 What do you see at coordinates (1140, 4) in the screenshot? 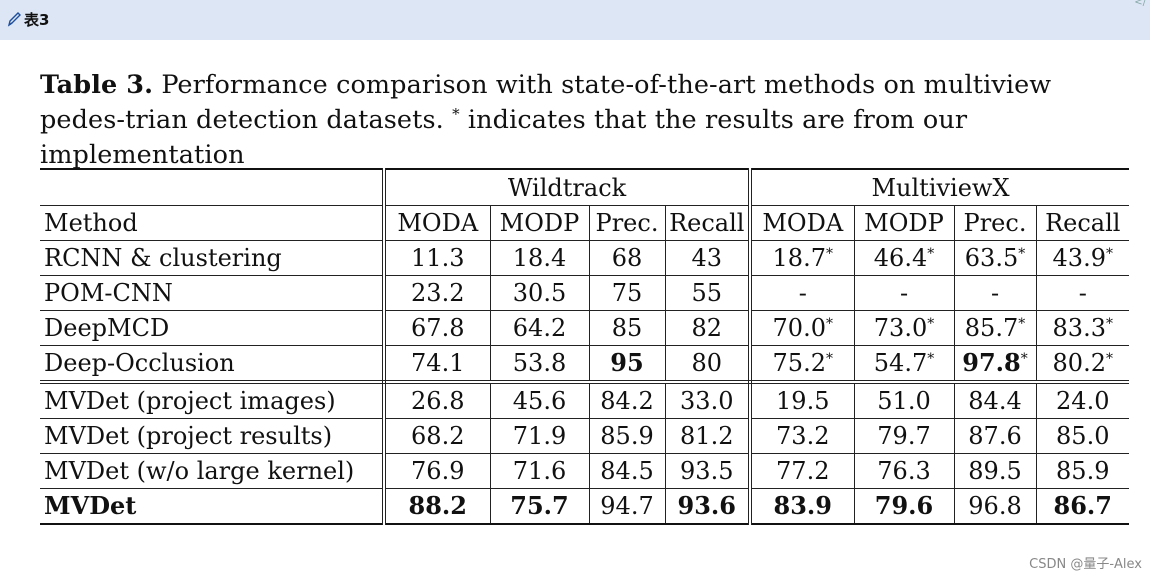
I see `code-mark: </` at bounding box center [1140, 4].